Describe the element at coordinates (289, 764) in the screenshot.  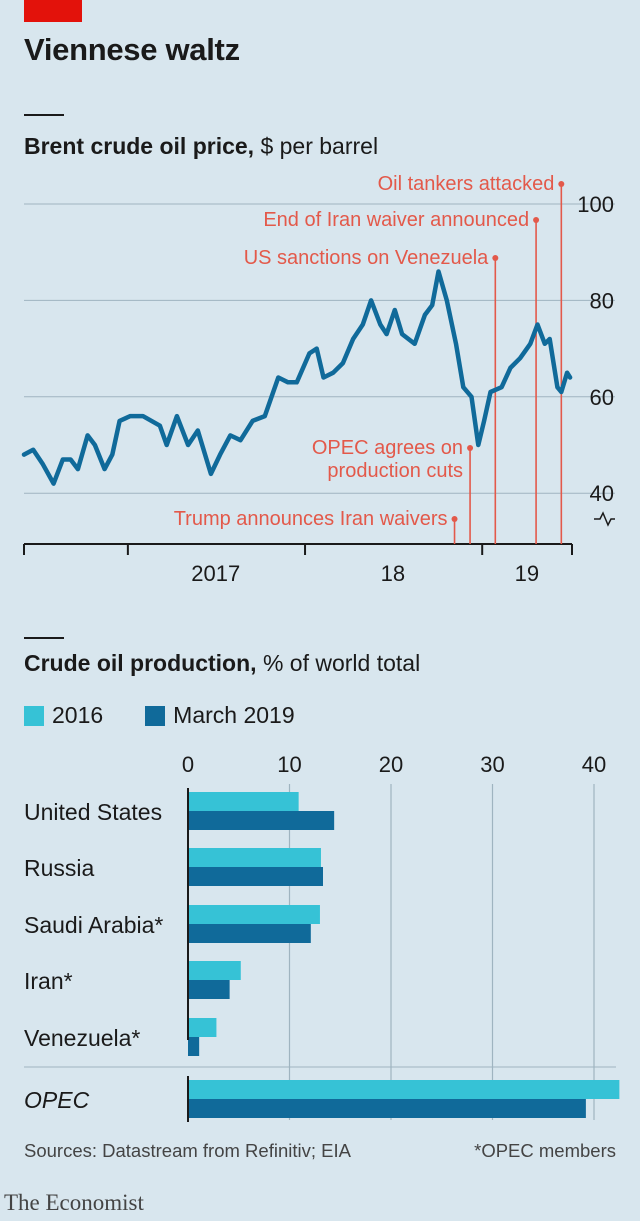
I see `x-tick-label: 10` at that location.